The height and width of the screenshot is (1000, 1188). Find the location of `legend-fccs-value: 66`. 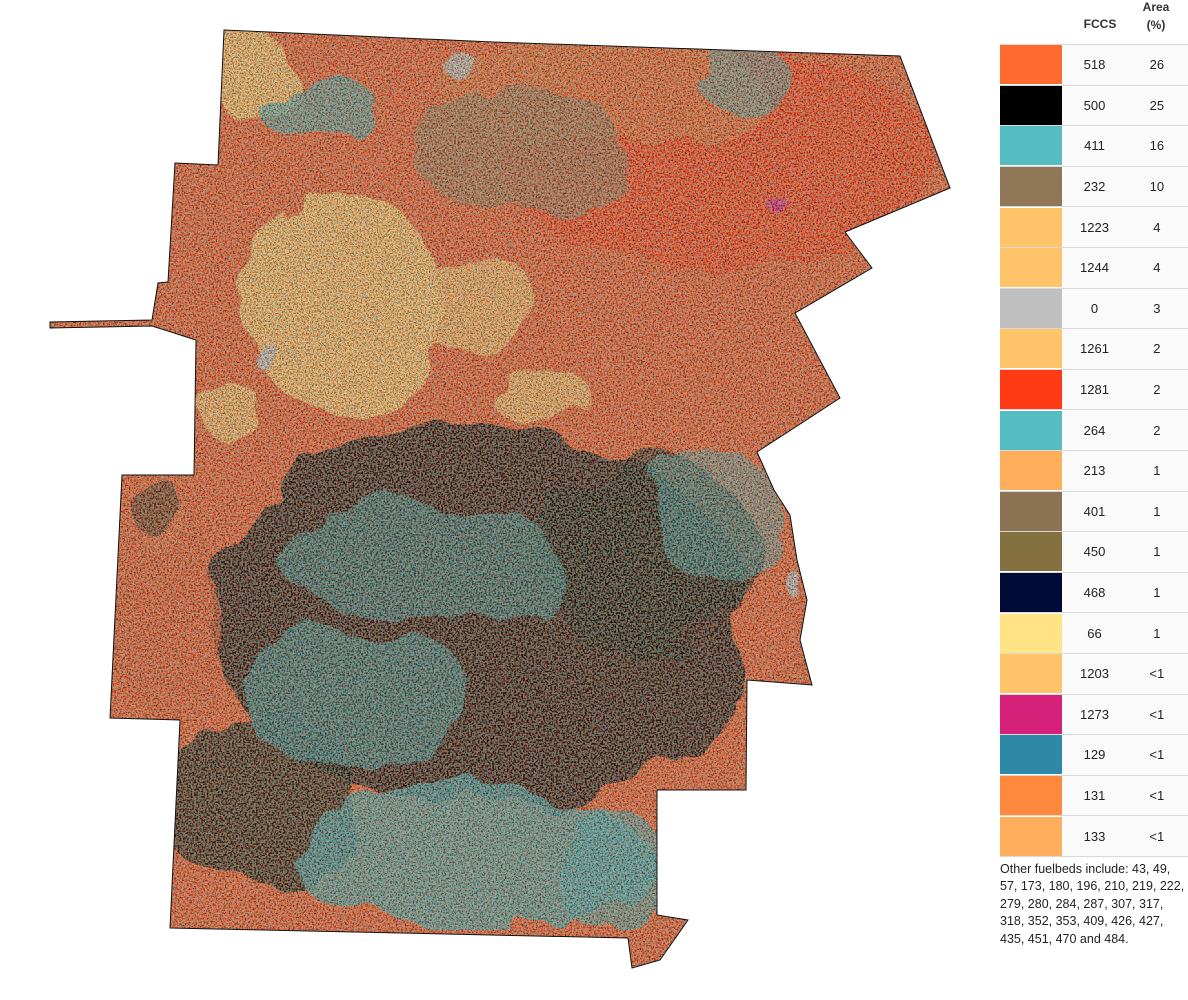

legend-fccs-value: 66 is located at coordinates (1094, 633).